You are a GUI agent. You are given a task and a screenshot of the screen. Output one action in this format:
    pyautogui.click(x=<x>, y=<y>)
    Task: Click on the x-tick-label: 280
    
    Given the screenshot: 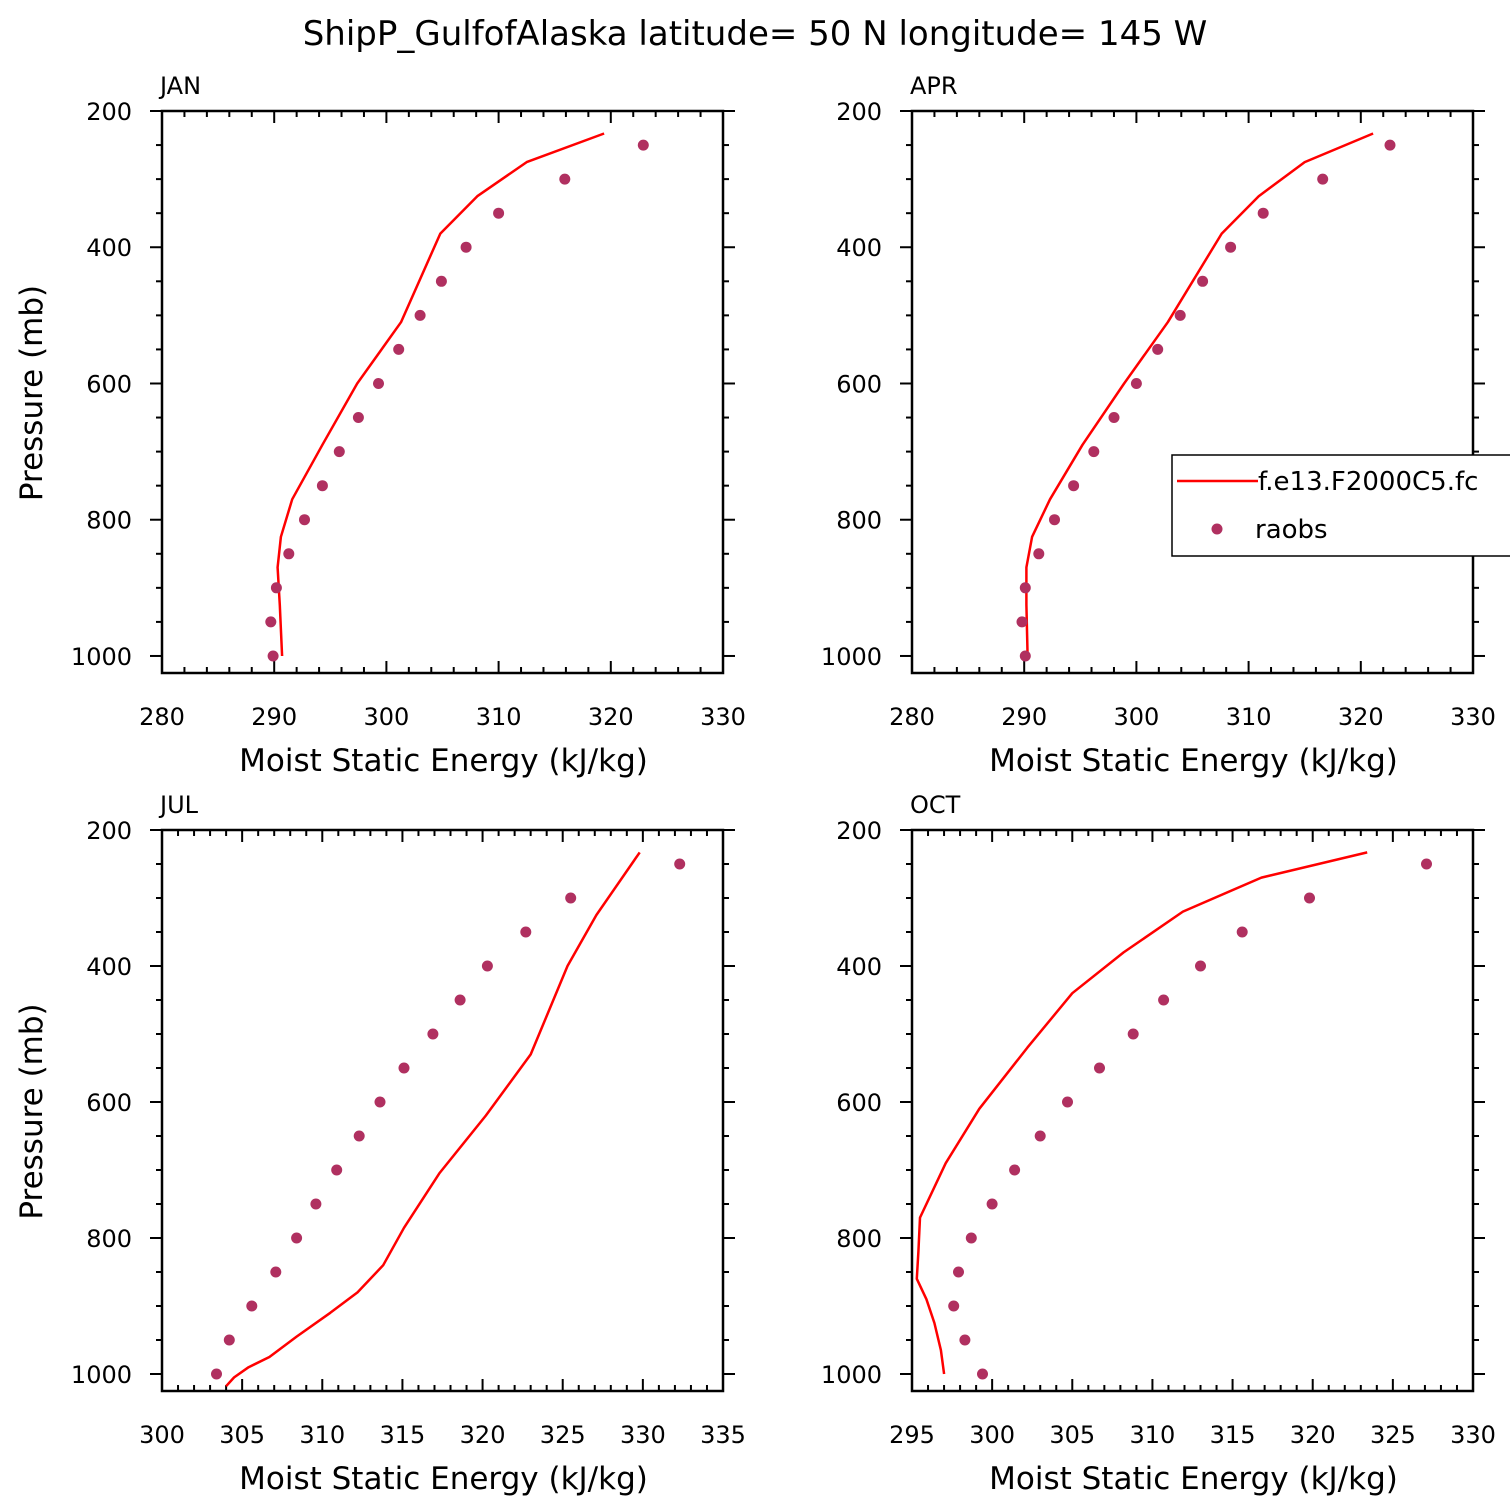 What is the action you would take?
    pyautogui.click(x=912, y=717)
    